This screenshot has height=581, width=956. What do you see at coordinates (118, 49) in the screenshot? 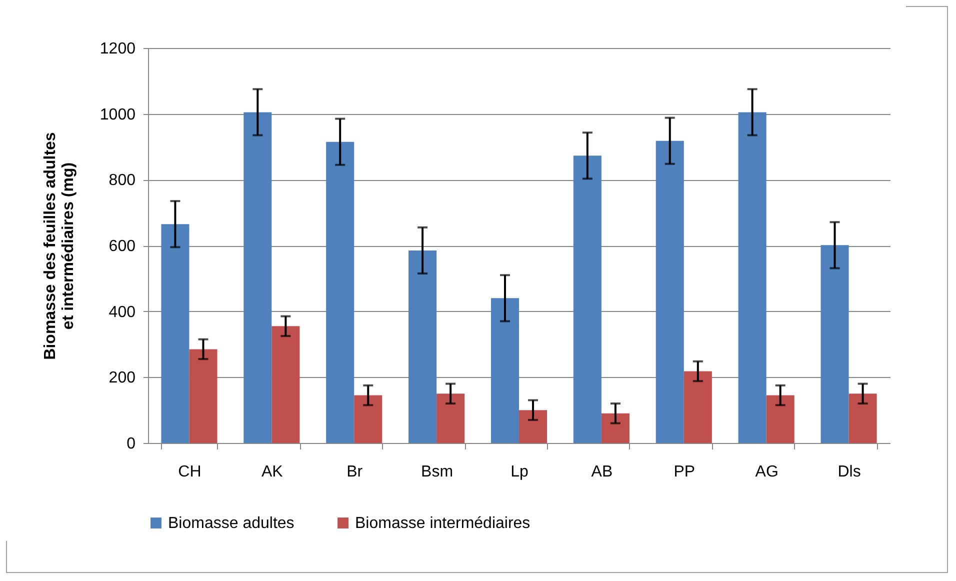
I see `y-tick-label: 1200` at bounding box center [118, 49].